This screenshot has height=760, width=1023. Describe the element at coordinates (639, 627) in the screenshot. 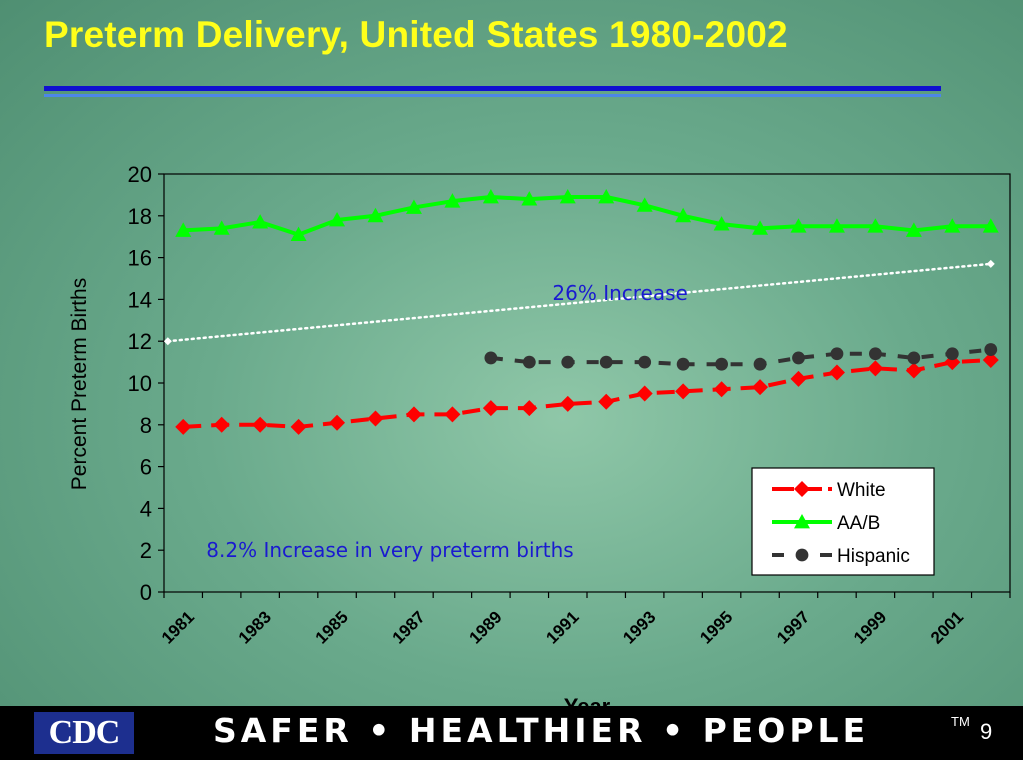

I see `x-tick-label: 1993` at that location.